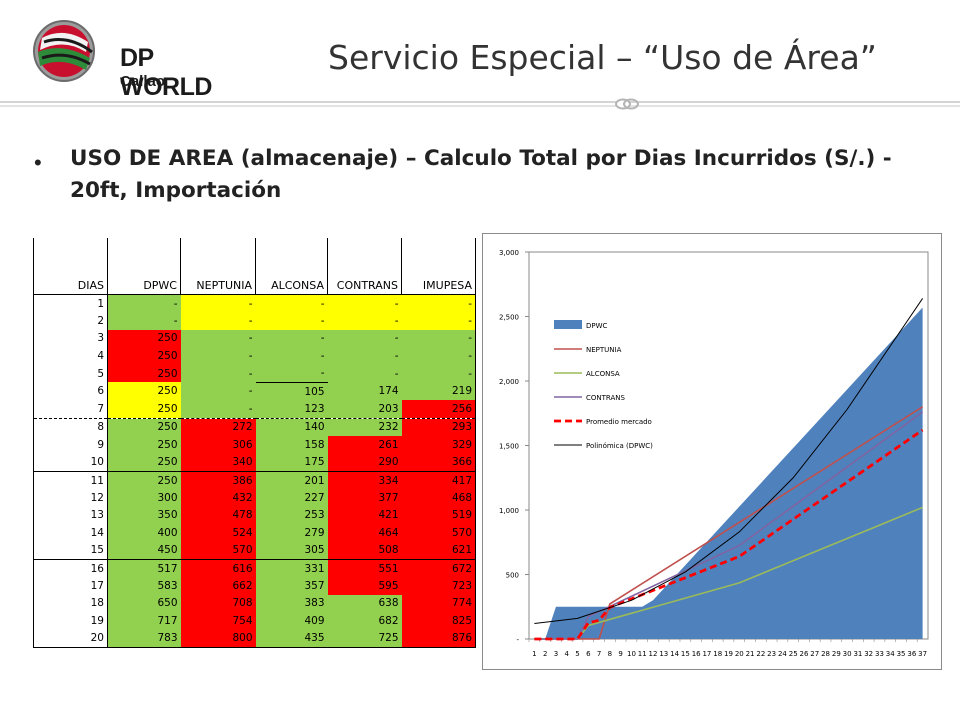  I want to click on value-cell: 551, so click(364, 568).